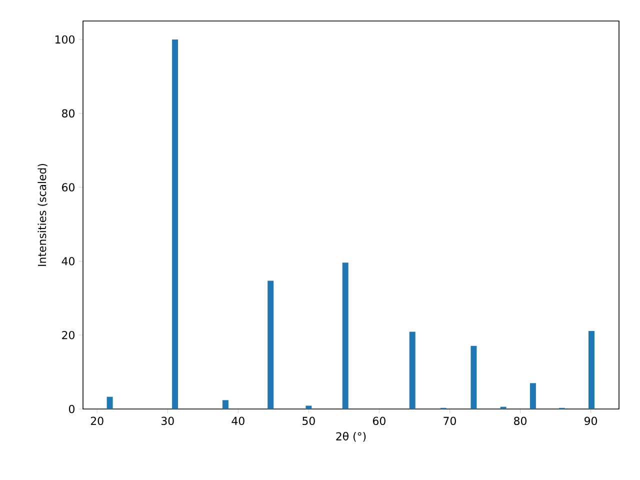  What do you see at coordinates (238, 421) in the screenshot?
I see `x-tick-label: 40` at bounding box center [238, 421].